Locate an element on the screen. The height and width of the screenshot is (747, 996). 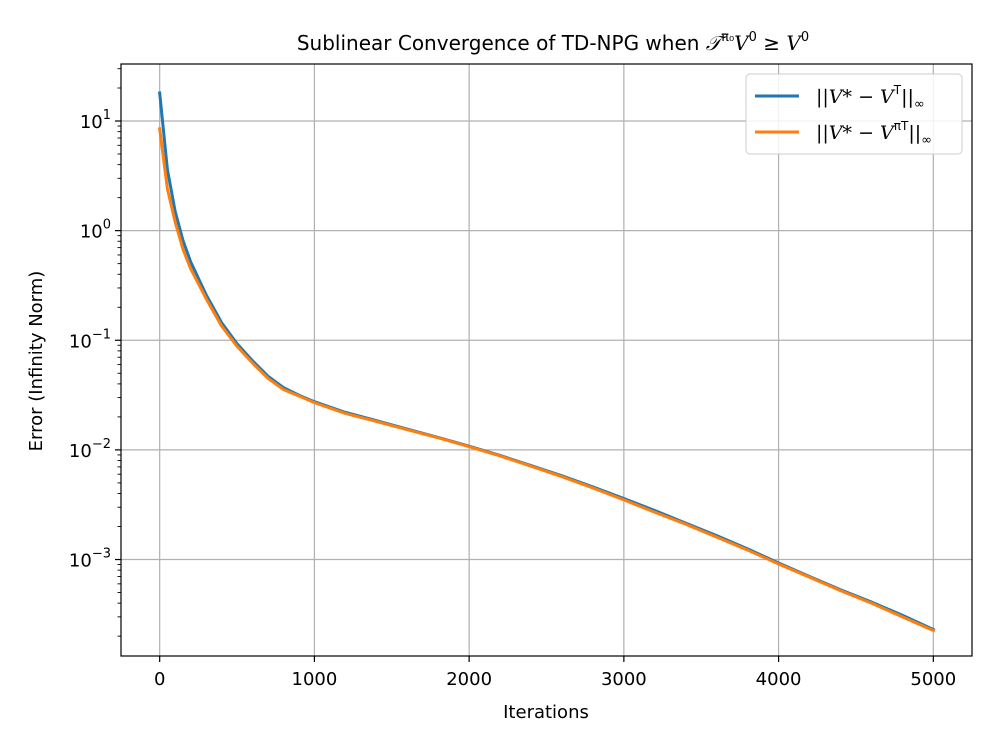
x-tick-label: 3000 is located at coordinates (624, 679).